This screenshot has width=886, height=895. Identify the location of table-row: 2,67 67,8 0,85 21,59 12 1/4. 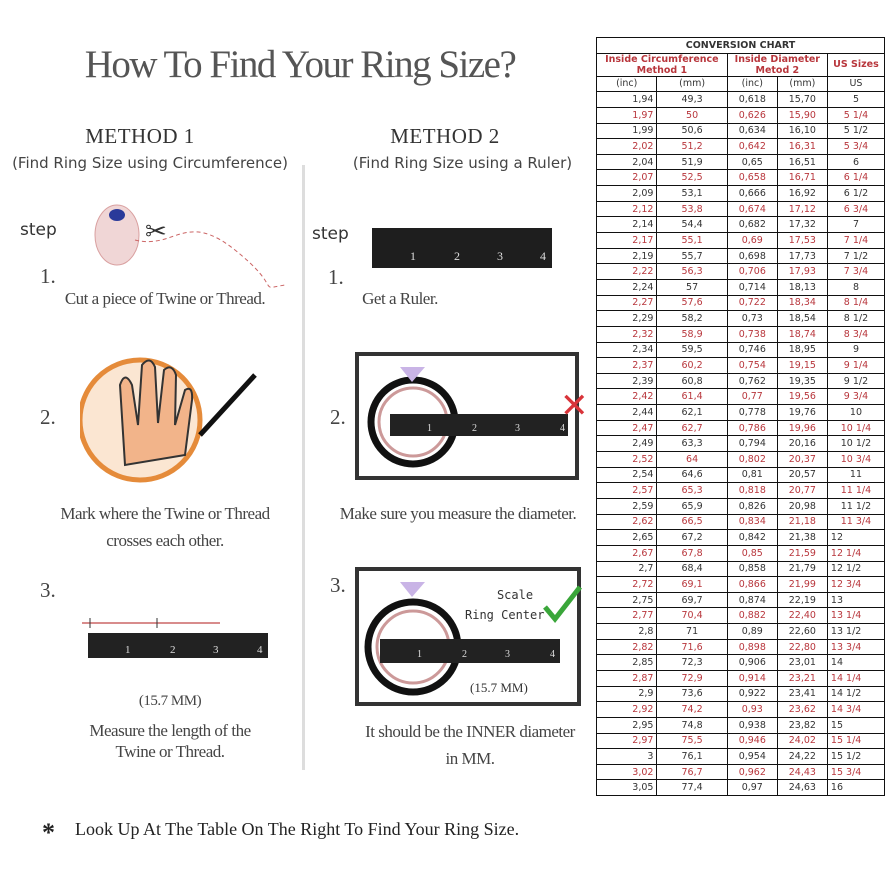
(740, 553).